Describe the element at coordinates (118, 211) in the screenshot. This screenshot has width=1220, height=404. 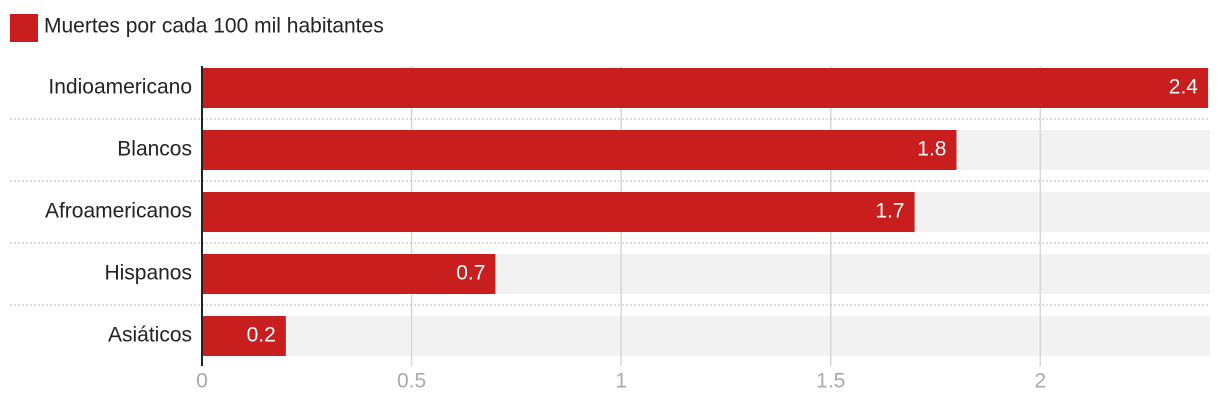
I see `y-tick-label: Afroamericanos` at that location.